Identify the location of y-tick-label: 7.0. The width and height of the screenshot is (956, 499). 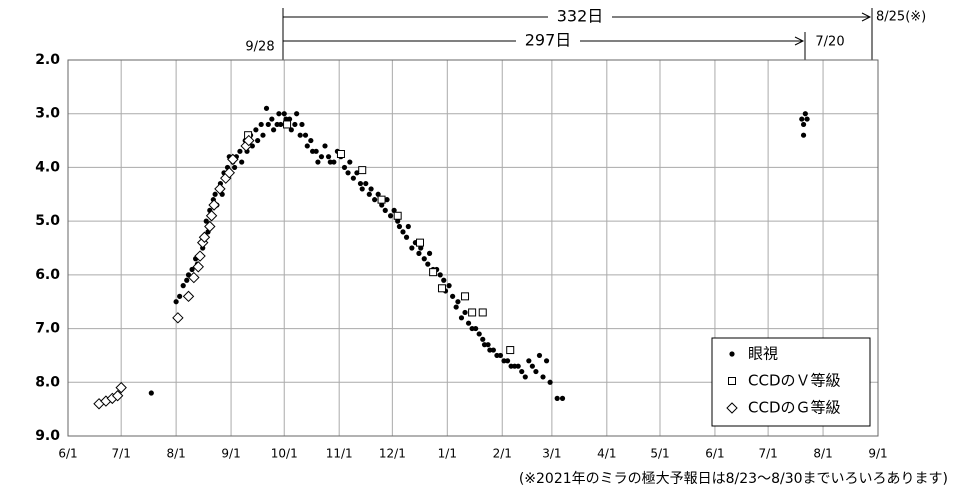
(47, 329).